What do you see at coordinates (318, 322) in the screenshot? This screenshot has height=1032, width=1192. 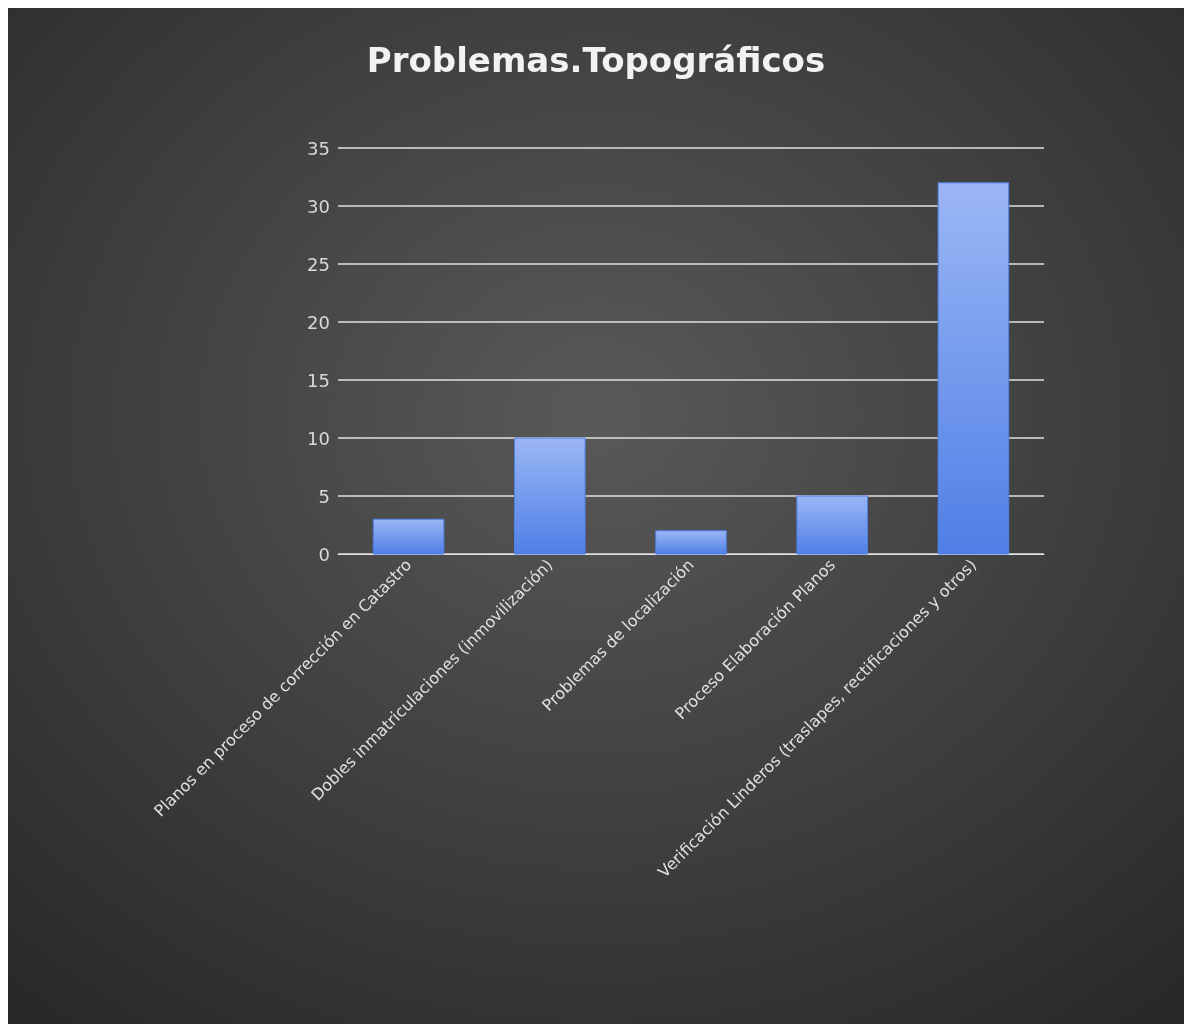 I see `y-tick-label: 20` at bounding box center [318, 322].